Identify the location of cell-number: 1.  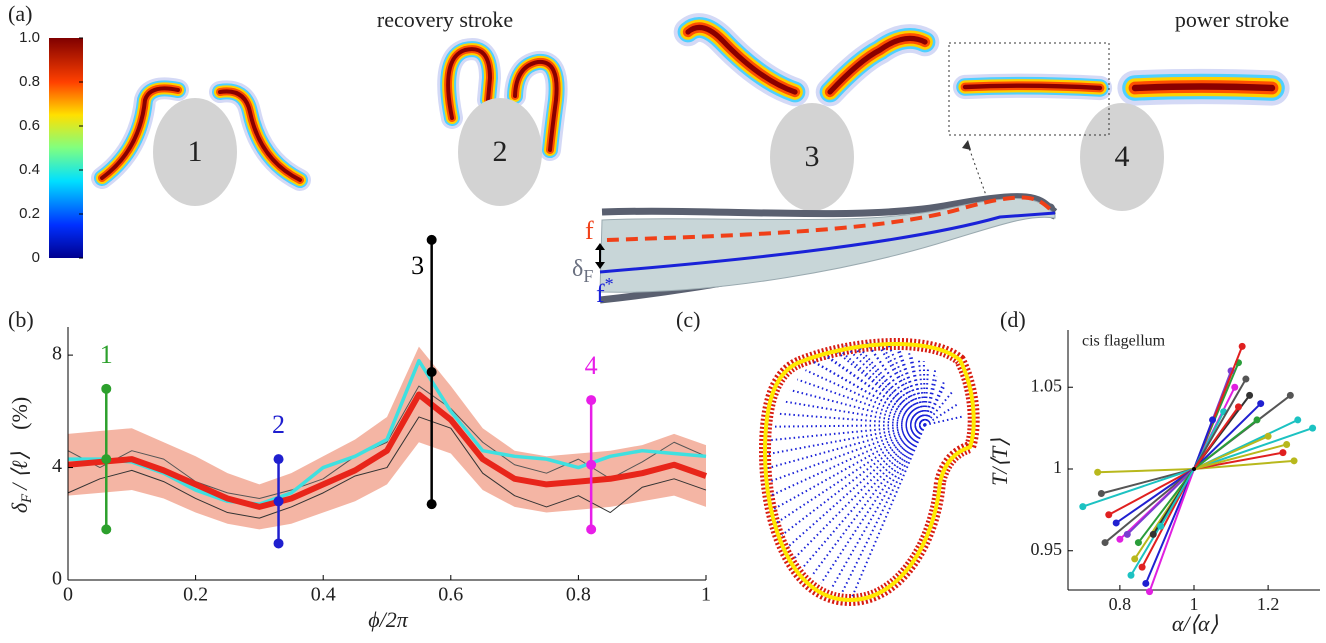
(195, 151).